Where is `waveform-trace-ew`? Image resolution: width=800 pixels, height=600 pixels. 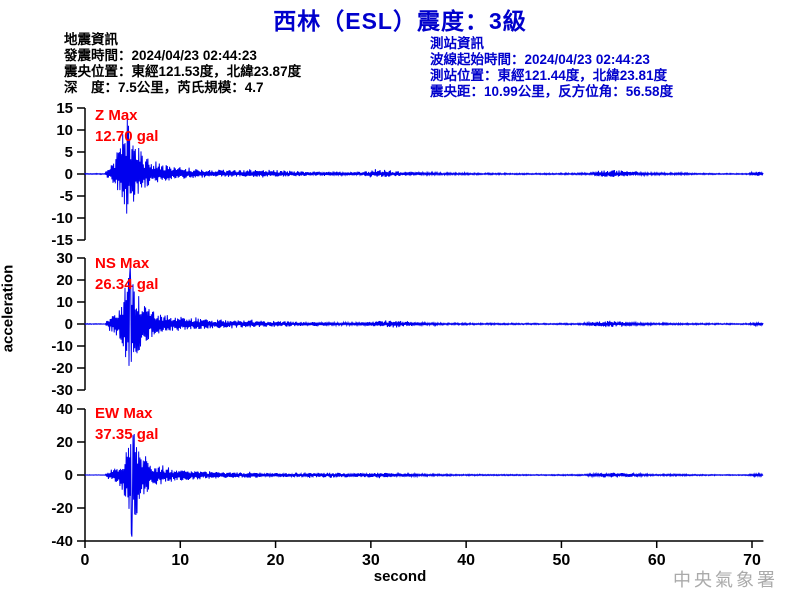 waveform-trace-ew is located at coordinates (424, 485).